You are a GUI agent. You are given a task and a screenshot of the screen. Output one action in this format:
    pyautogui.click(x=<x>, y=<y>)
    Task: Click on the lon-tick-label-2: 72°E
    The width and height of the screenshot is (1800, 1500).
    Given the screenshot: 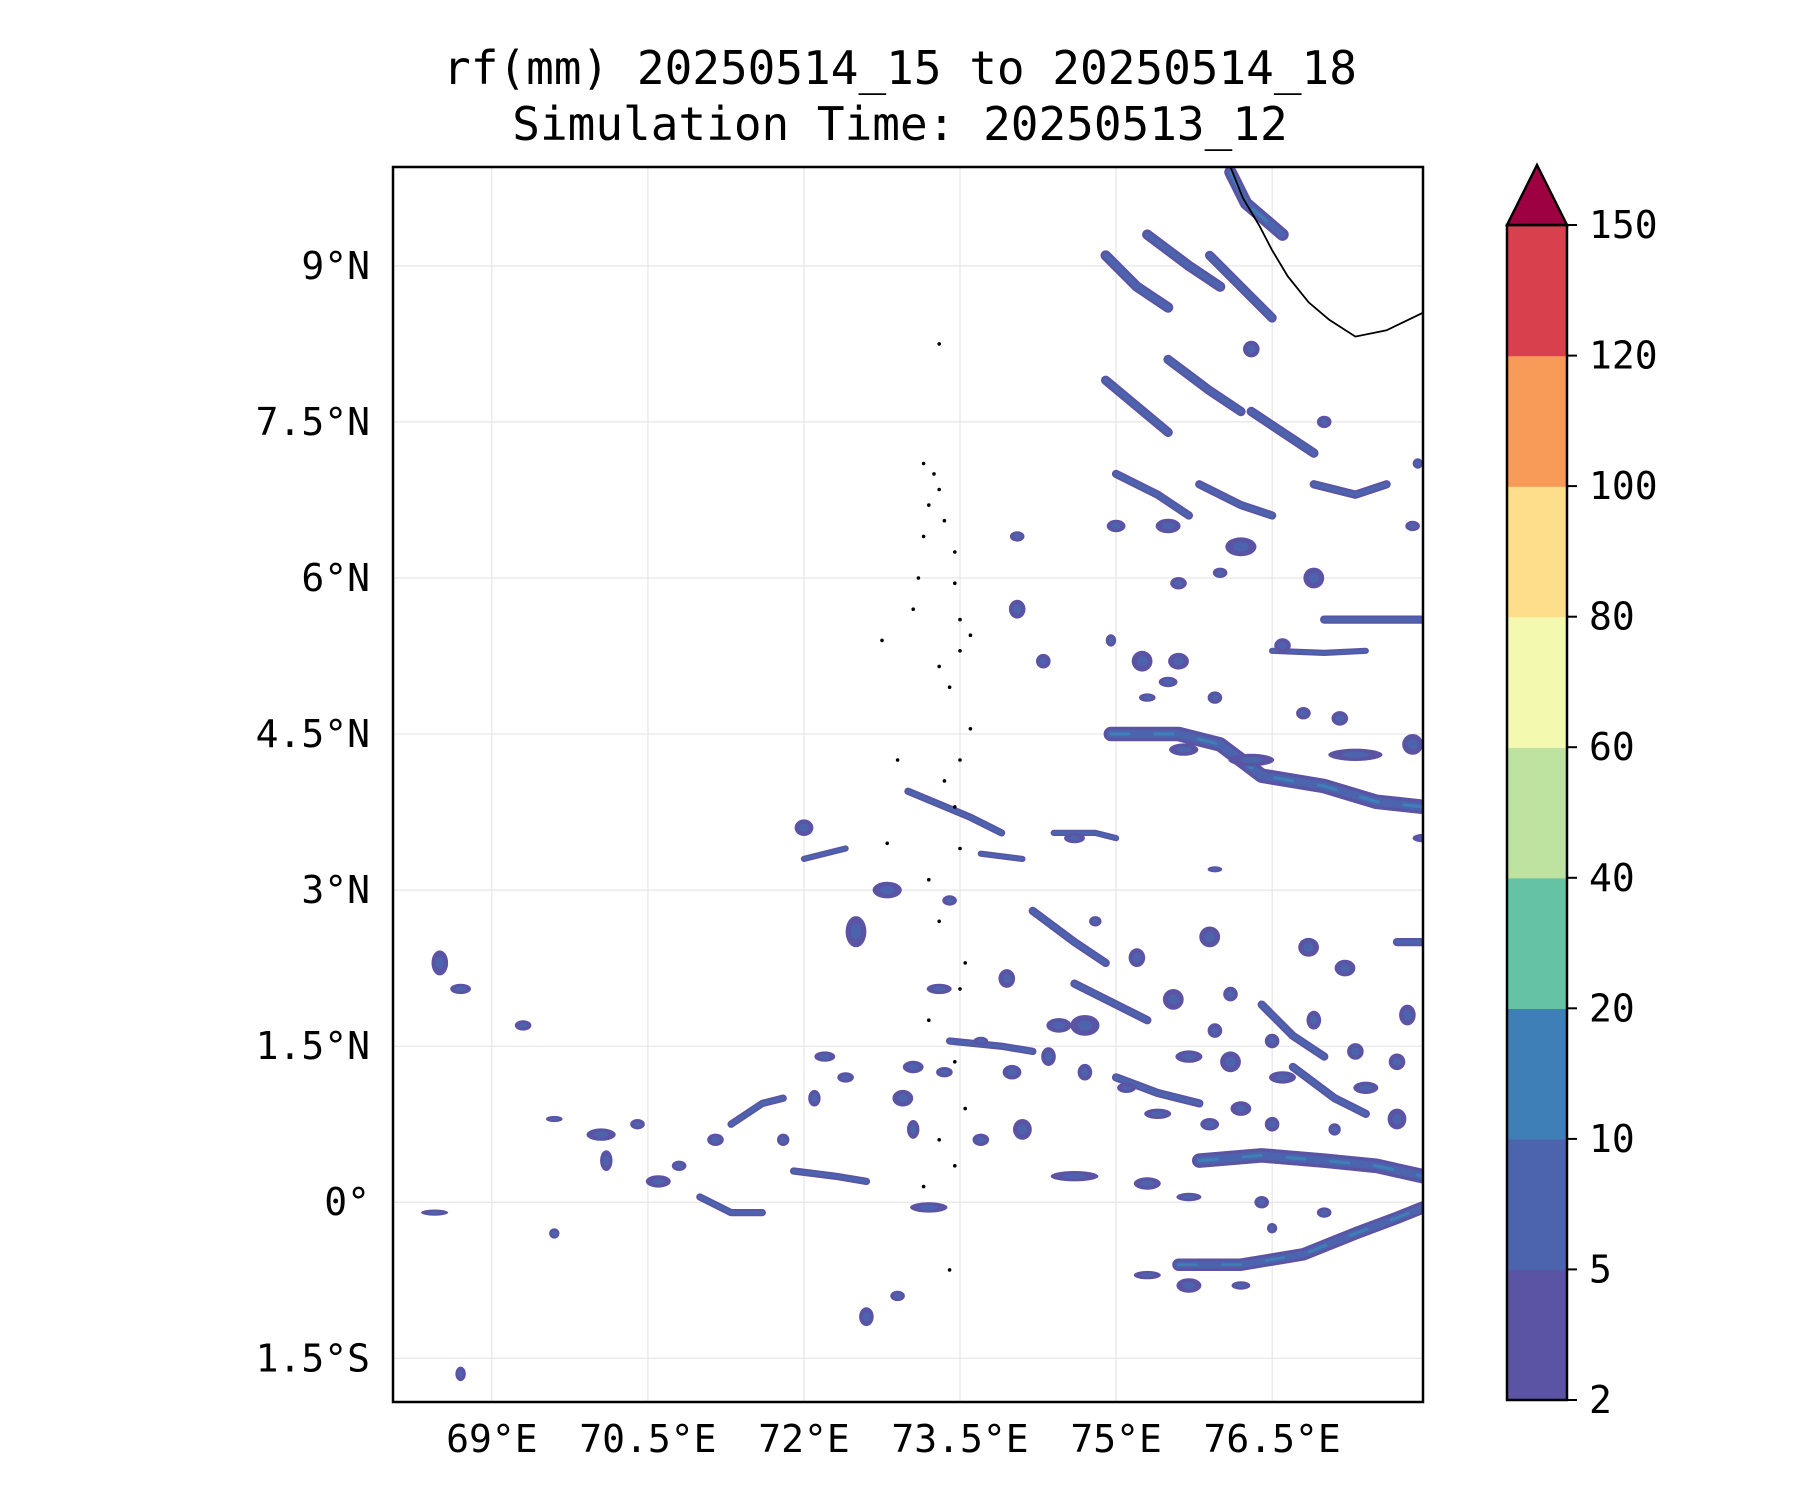 What is the action you would take?
    pyautogui.click(x=804, y=1439)
    